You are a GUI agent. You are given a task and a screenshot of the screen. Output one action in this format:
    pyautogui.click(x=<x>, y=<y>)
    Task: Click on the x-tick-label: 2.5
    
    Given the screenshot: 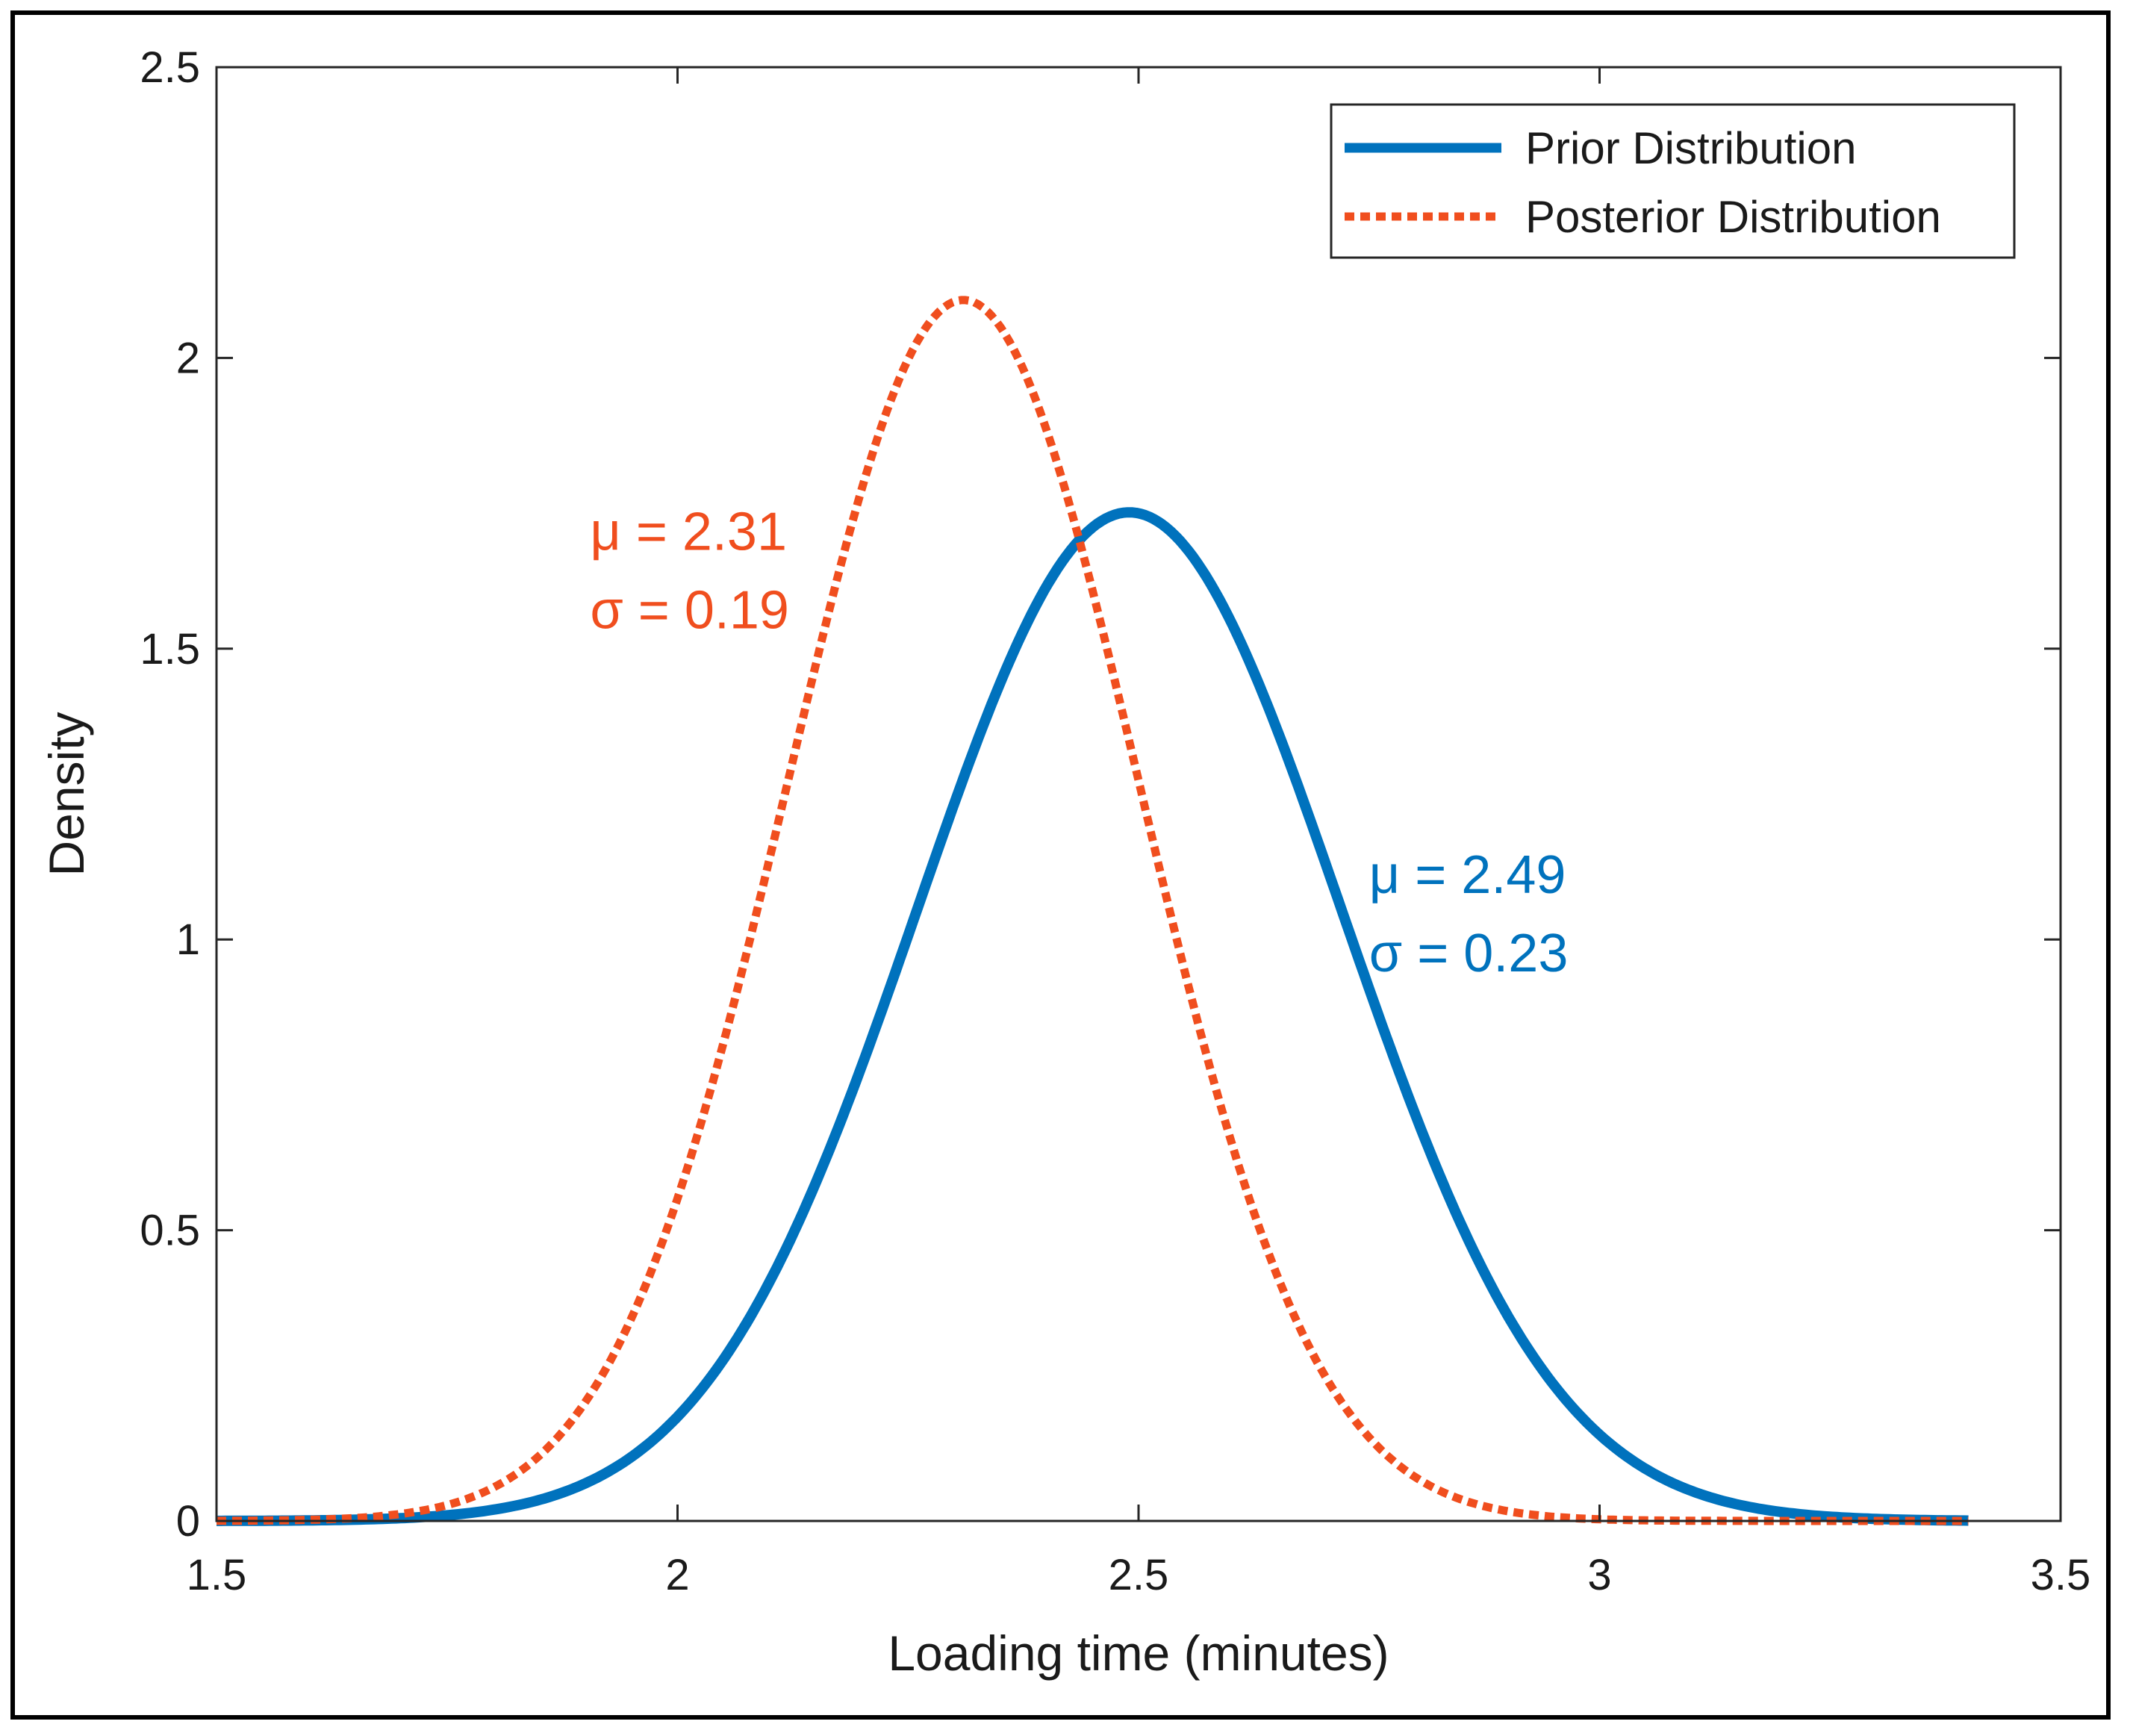 What is the action you would take?
    pyautogui.click(x=1139, y=1575)
    